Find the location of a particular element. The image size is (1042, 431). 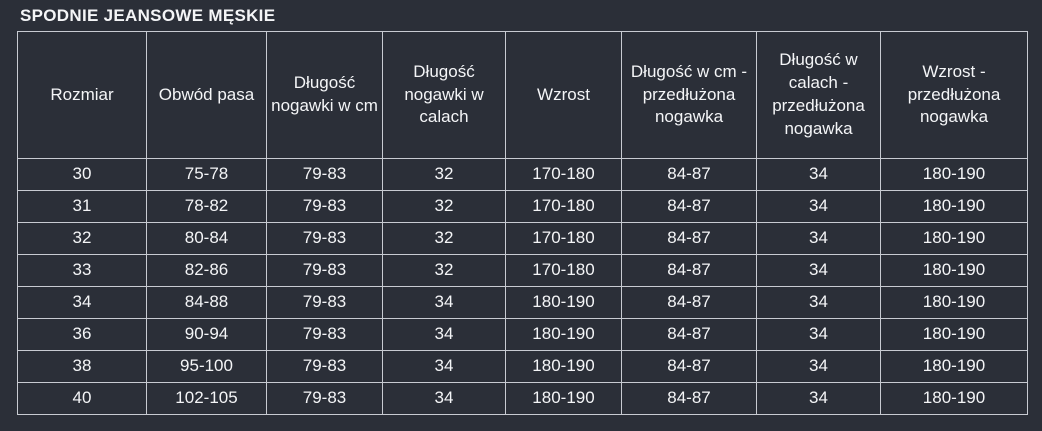

column-header-dlugosc-cm-przedluzona: Długość w cm - przedłużona nogawka is located at coordinates (689, 95).